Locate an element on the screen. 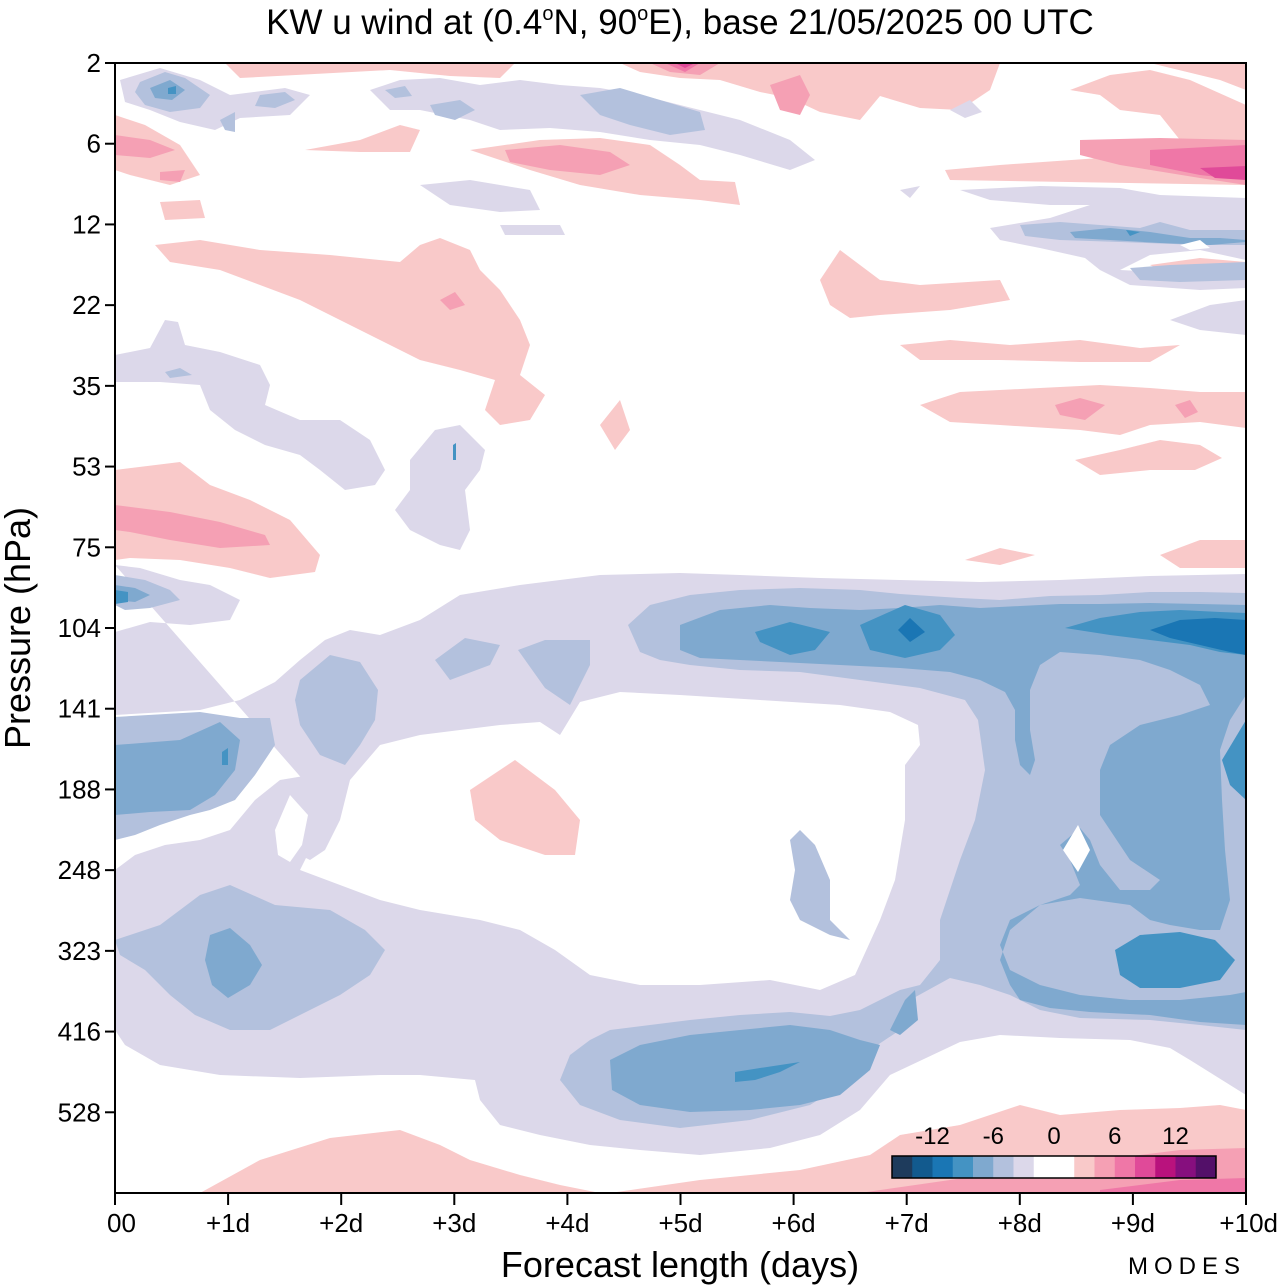  legend-labels: -12 -6 0 6 12 is located at coordinates (1052, 1136).